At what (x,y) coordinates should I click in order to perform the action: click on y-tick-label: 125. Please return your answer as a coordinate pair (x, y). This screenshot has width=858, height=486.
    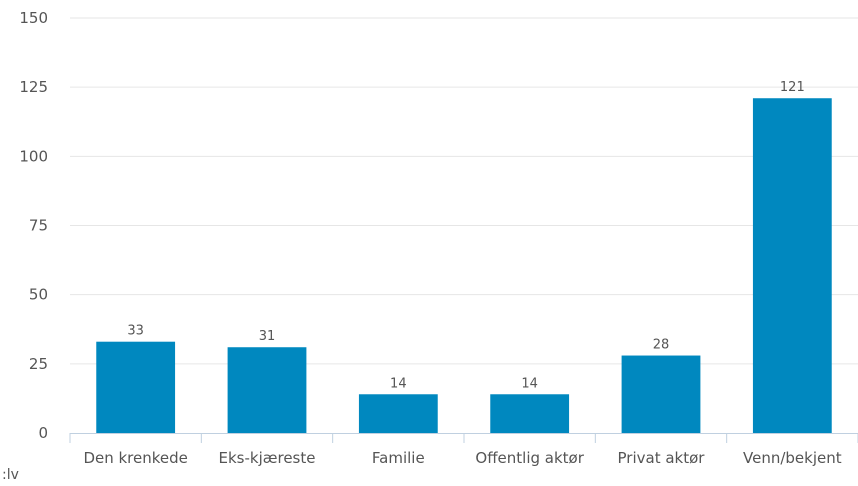
    Looking at the image, I should click on (33, 87).